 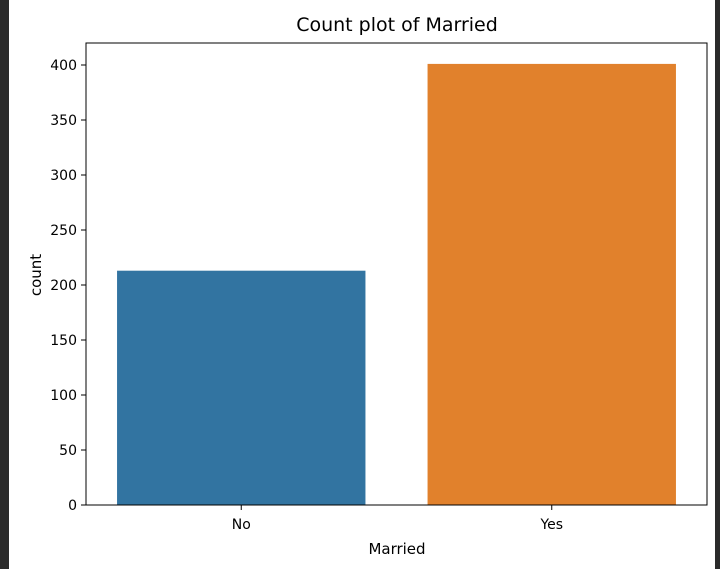 What do you see at coordinates (397, 25) in the screenshot?
I see `chart-title: Count plot of Married` at bounding box center [397, 25].